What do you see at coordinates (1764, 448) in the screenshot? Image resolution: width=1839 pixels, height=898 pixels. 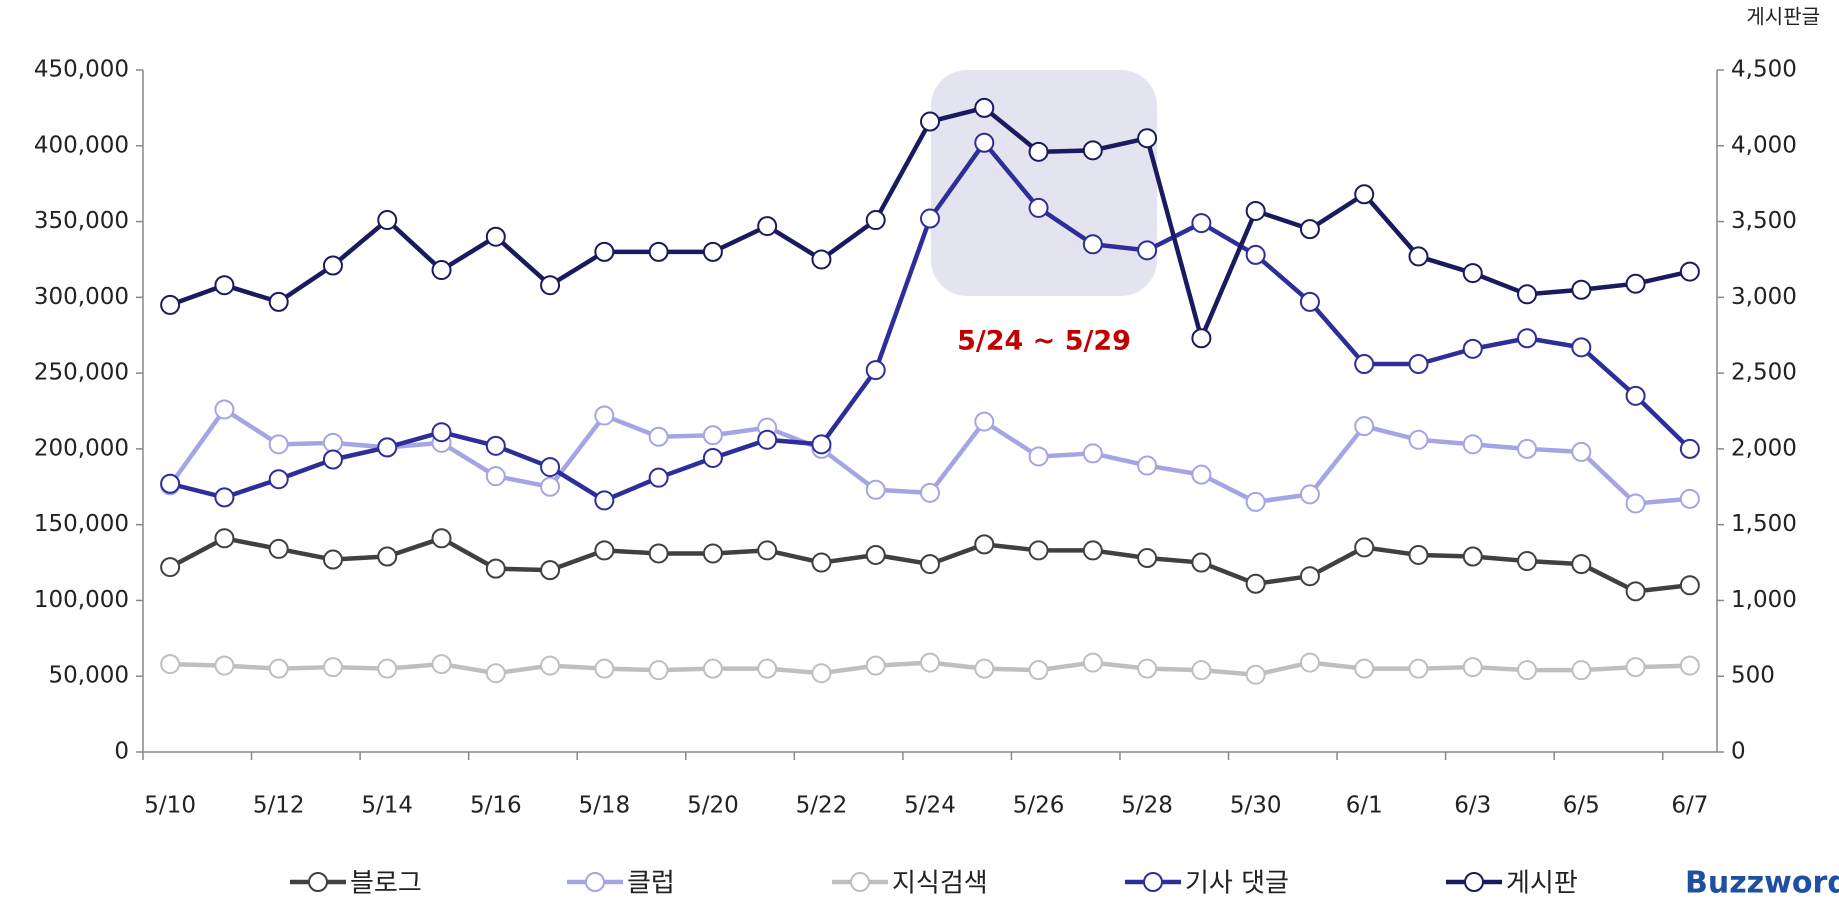 I see `y2-tick-label: 2,000` at bounding box center [1764, 448].